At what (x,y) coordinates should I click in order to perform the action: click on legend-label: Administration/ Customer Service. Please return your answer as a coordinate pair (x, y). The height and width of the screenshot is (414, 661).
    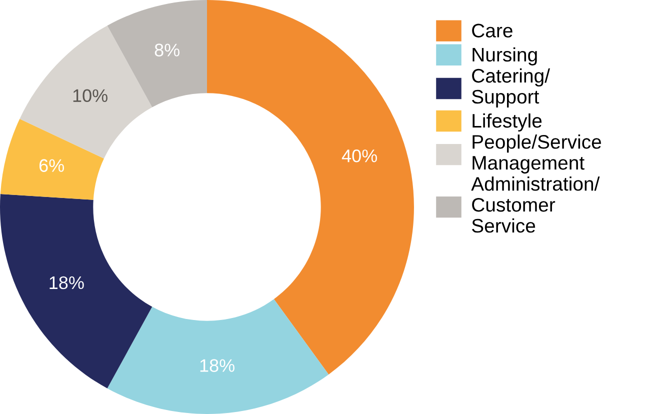
    Looking at the image, I should click on (535, 204).